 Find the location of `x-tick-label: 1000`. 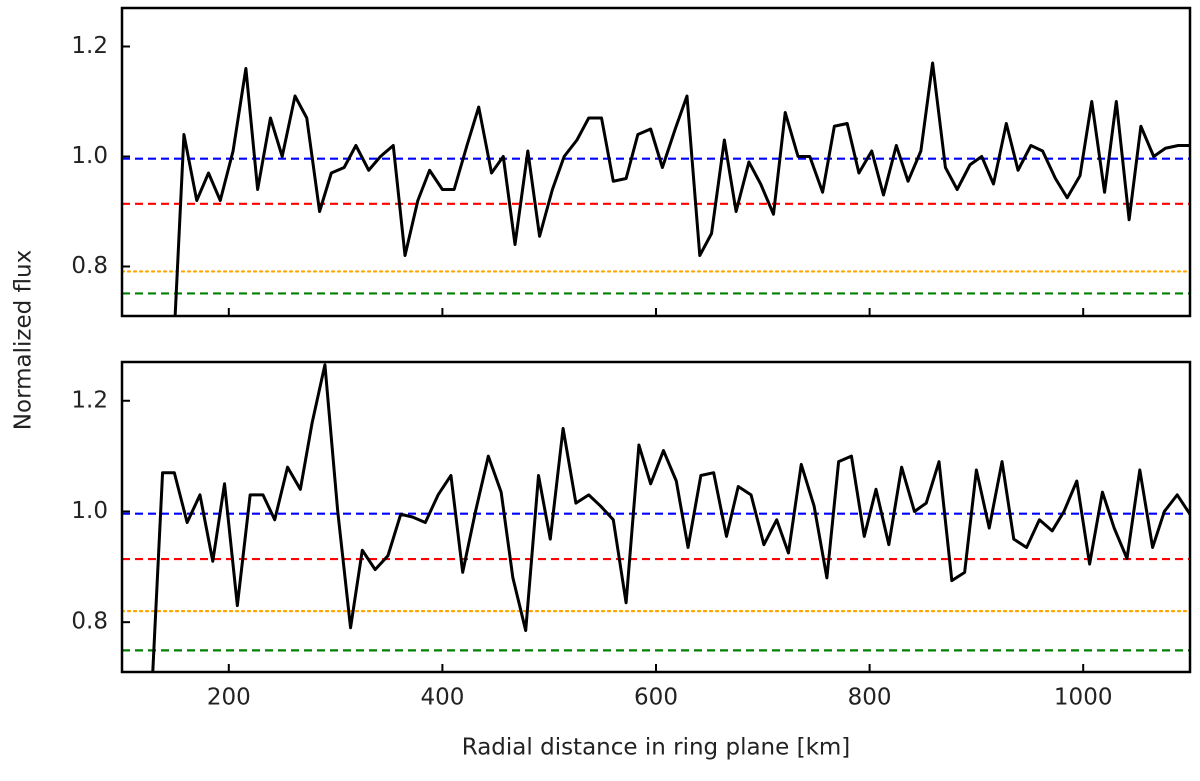

x-tick-label: 1000 is located at coordinates (1083, 698).